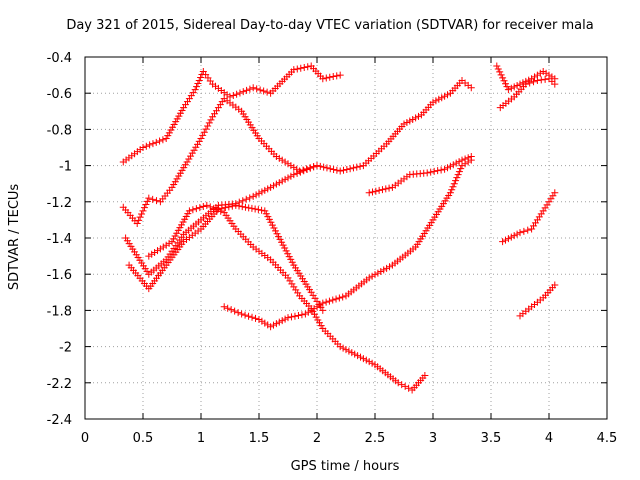 The height and width of the screenshot is (480, 640). I want to click on y-axis-label: SDTVAR / TECUs, so click(14, 237).